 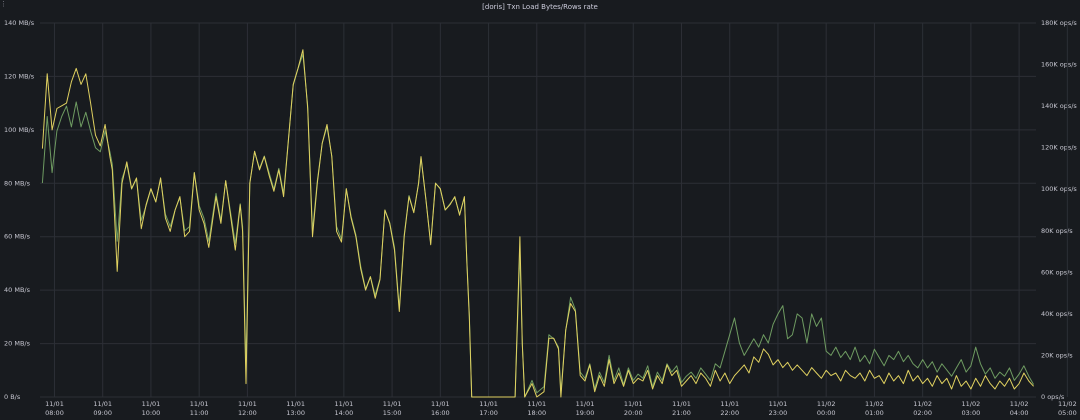 What do you see at coordinates (1059, 65) in the screenshot?
I see `y-right-tick-label: 160K ops/s` at bounding box center [1059, 65].